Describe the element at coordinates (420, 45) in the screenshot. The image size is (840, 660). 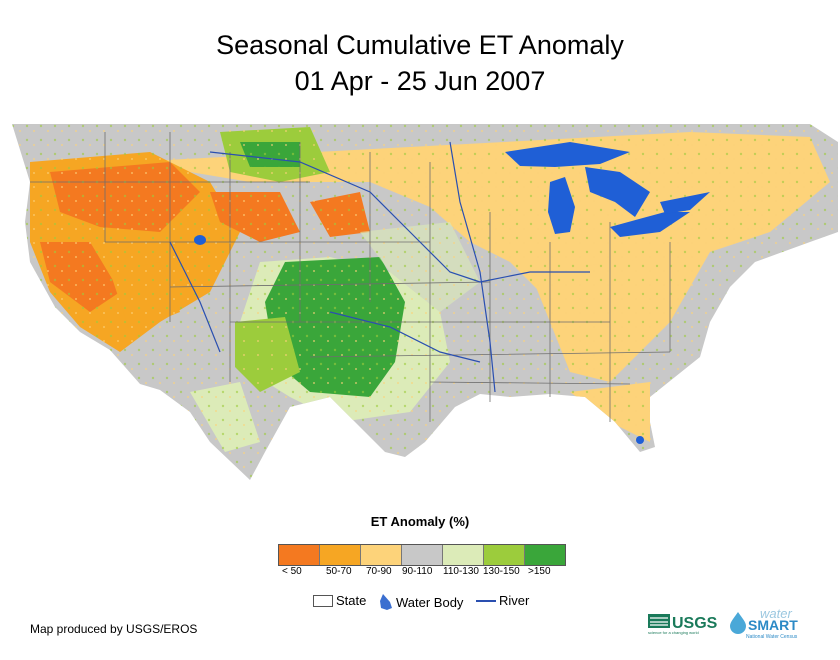
I see `map-title: Seasonal Cumulative ET Anomaly` at that location.